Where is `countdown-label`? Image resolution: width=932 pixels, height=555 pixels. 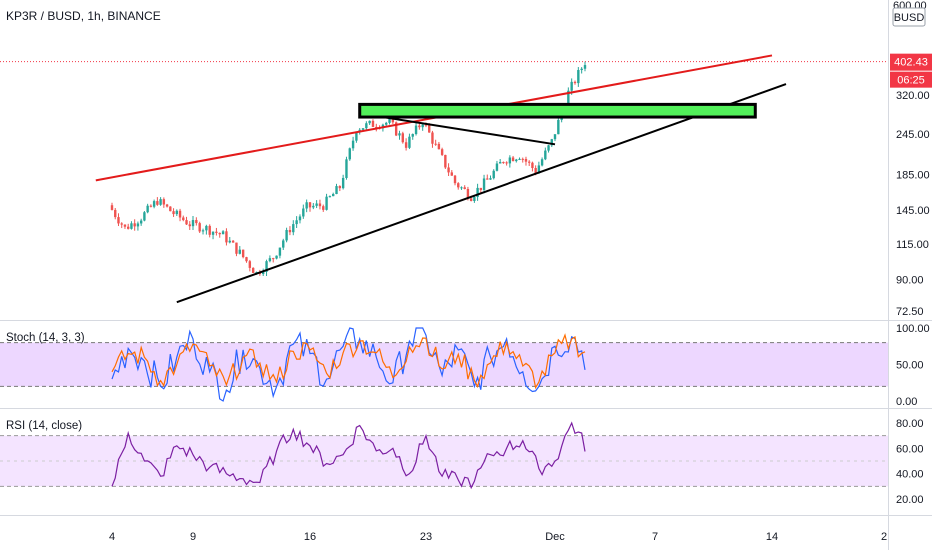 countdown-label is located at coordinates (911, 79).